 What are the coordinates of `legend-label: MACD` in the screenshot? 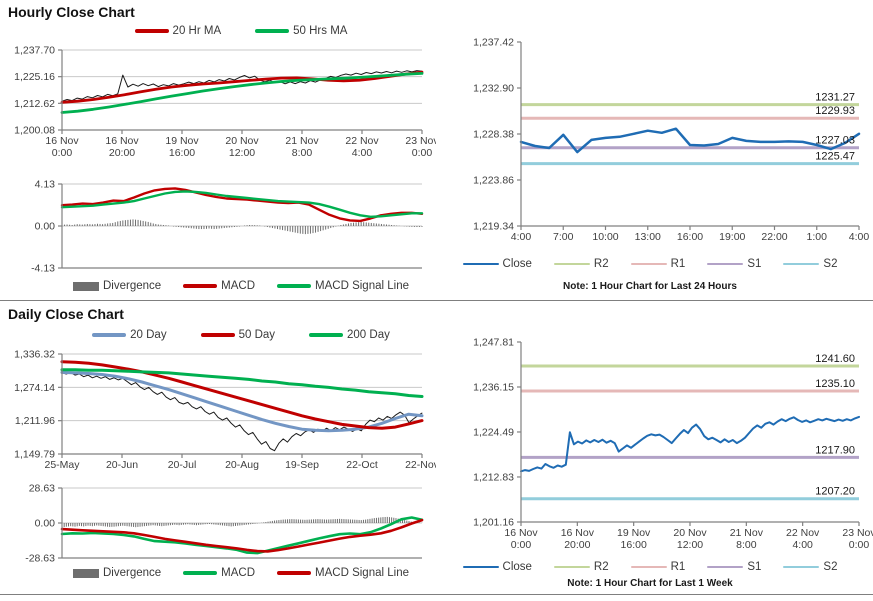 It's located at (238, 286).